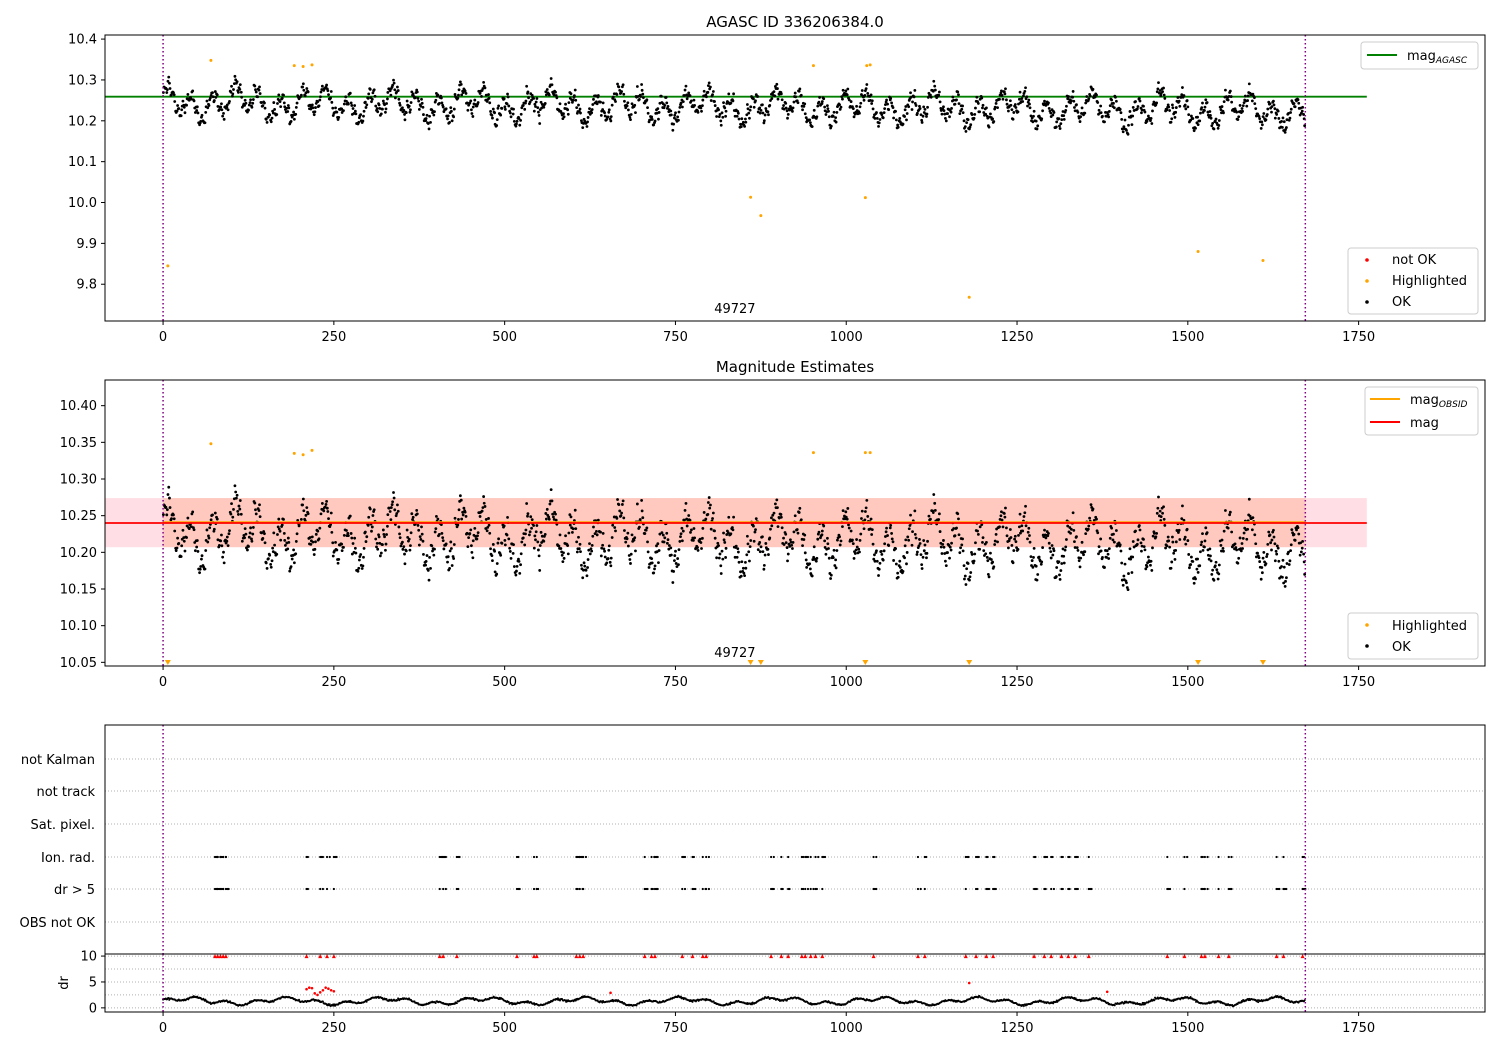 The image size is (1500, 1050). I want to click on highlighted-point, so click(303, 66).